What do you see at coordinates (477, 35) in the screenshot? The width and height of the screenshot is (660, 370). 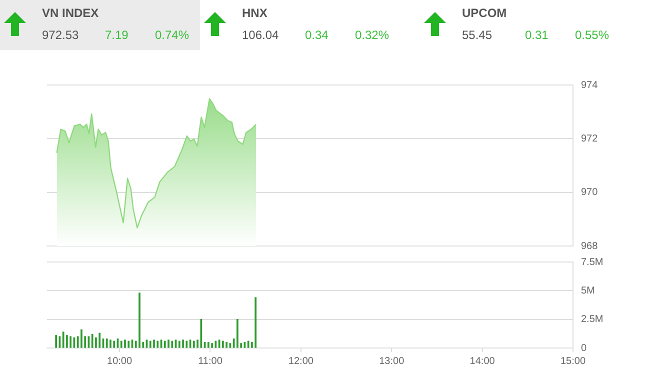 I see `text: 55.45` at bounding box center [477, 35].